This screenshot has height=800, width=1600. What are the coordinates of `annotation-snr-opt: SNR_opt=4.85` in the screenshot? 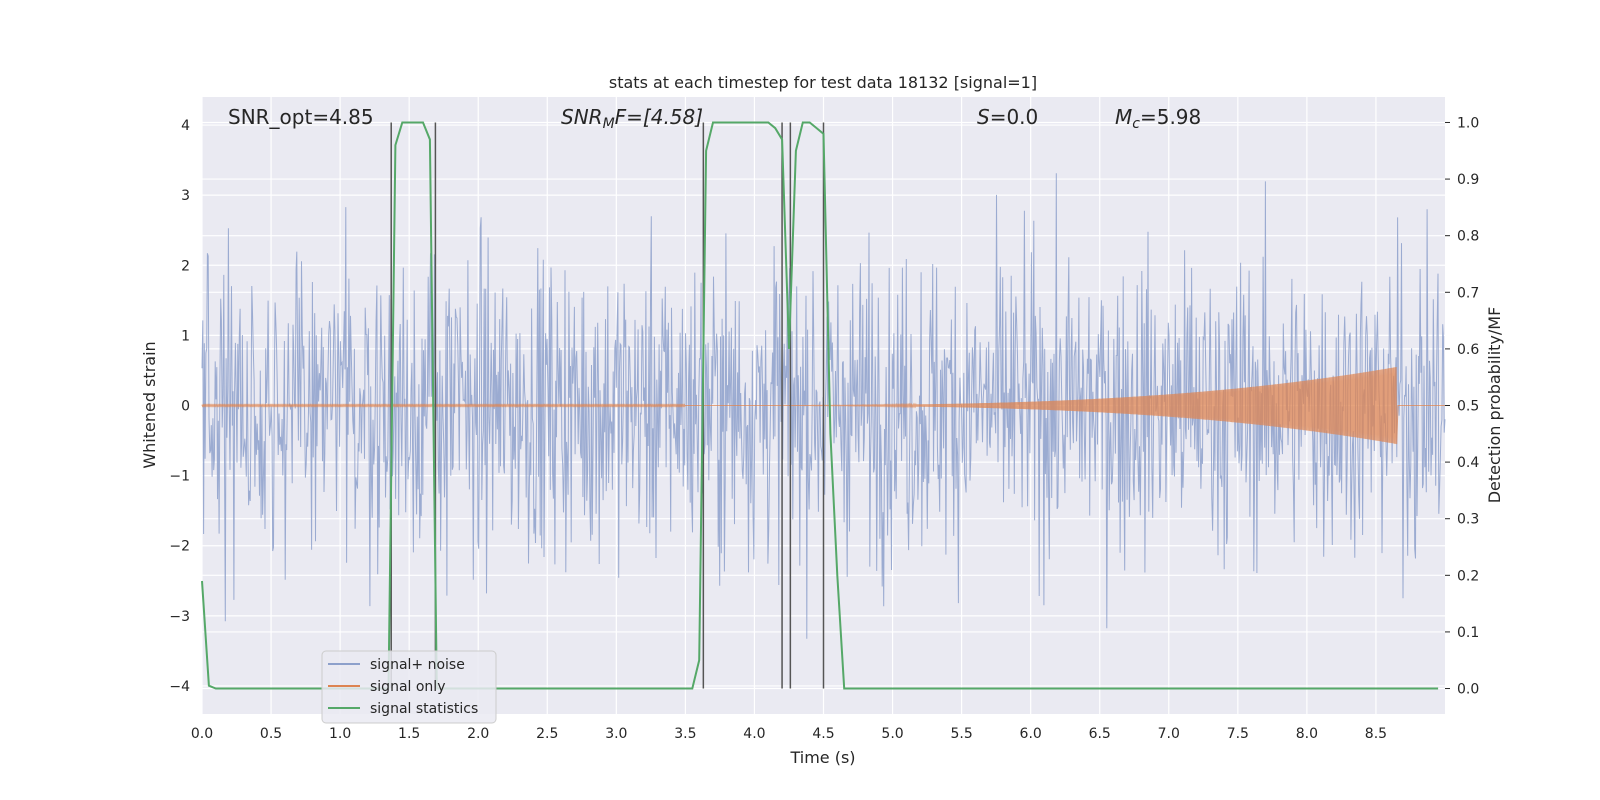 It's located at (301, 117).